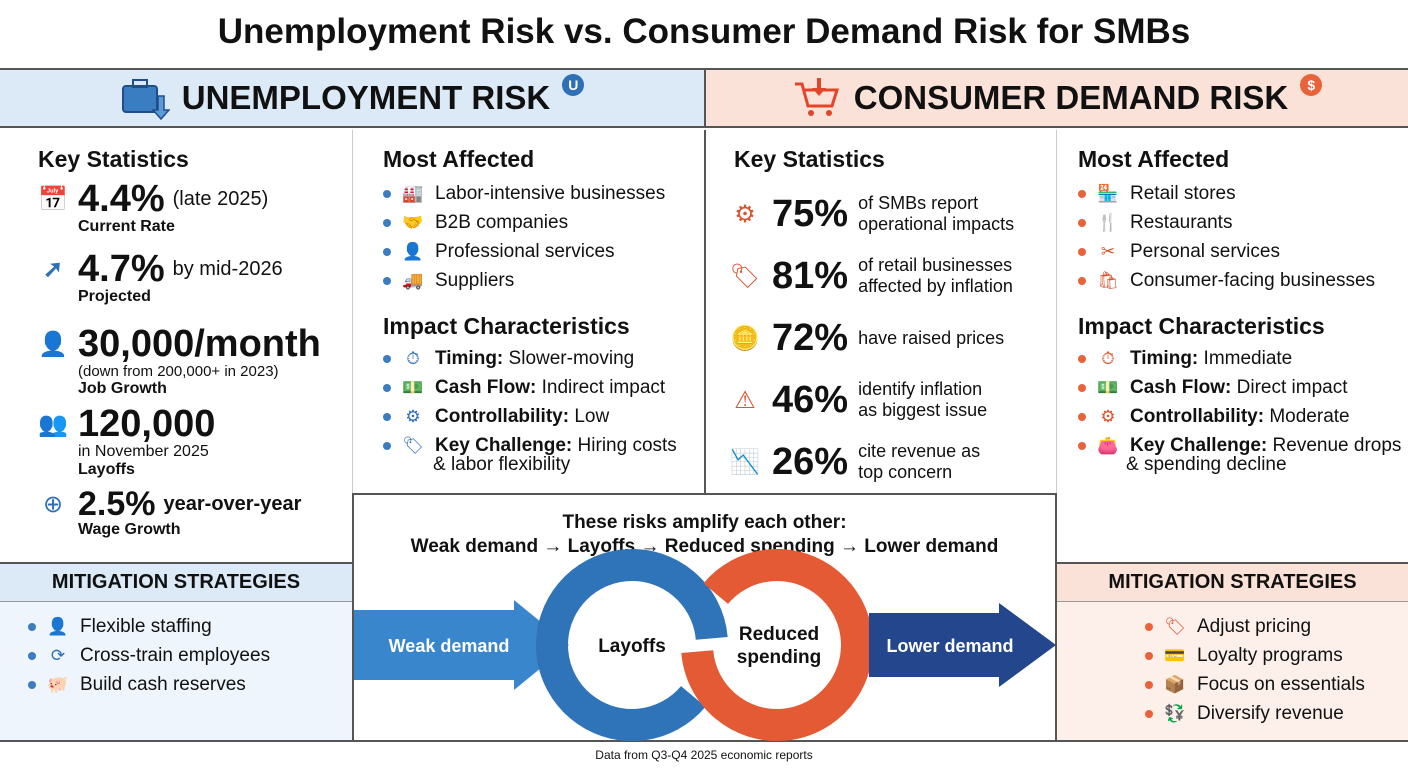 Image resolution: width=1408 pixels, height=768 pixels. I want to click on gear-person-icon: ⚙, so click(413, 416).